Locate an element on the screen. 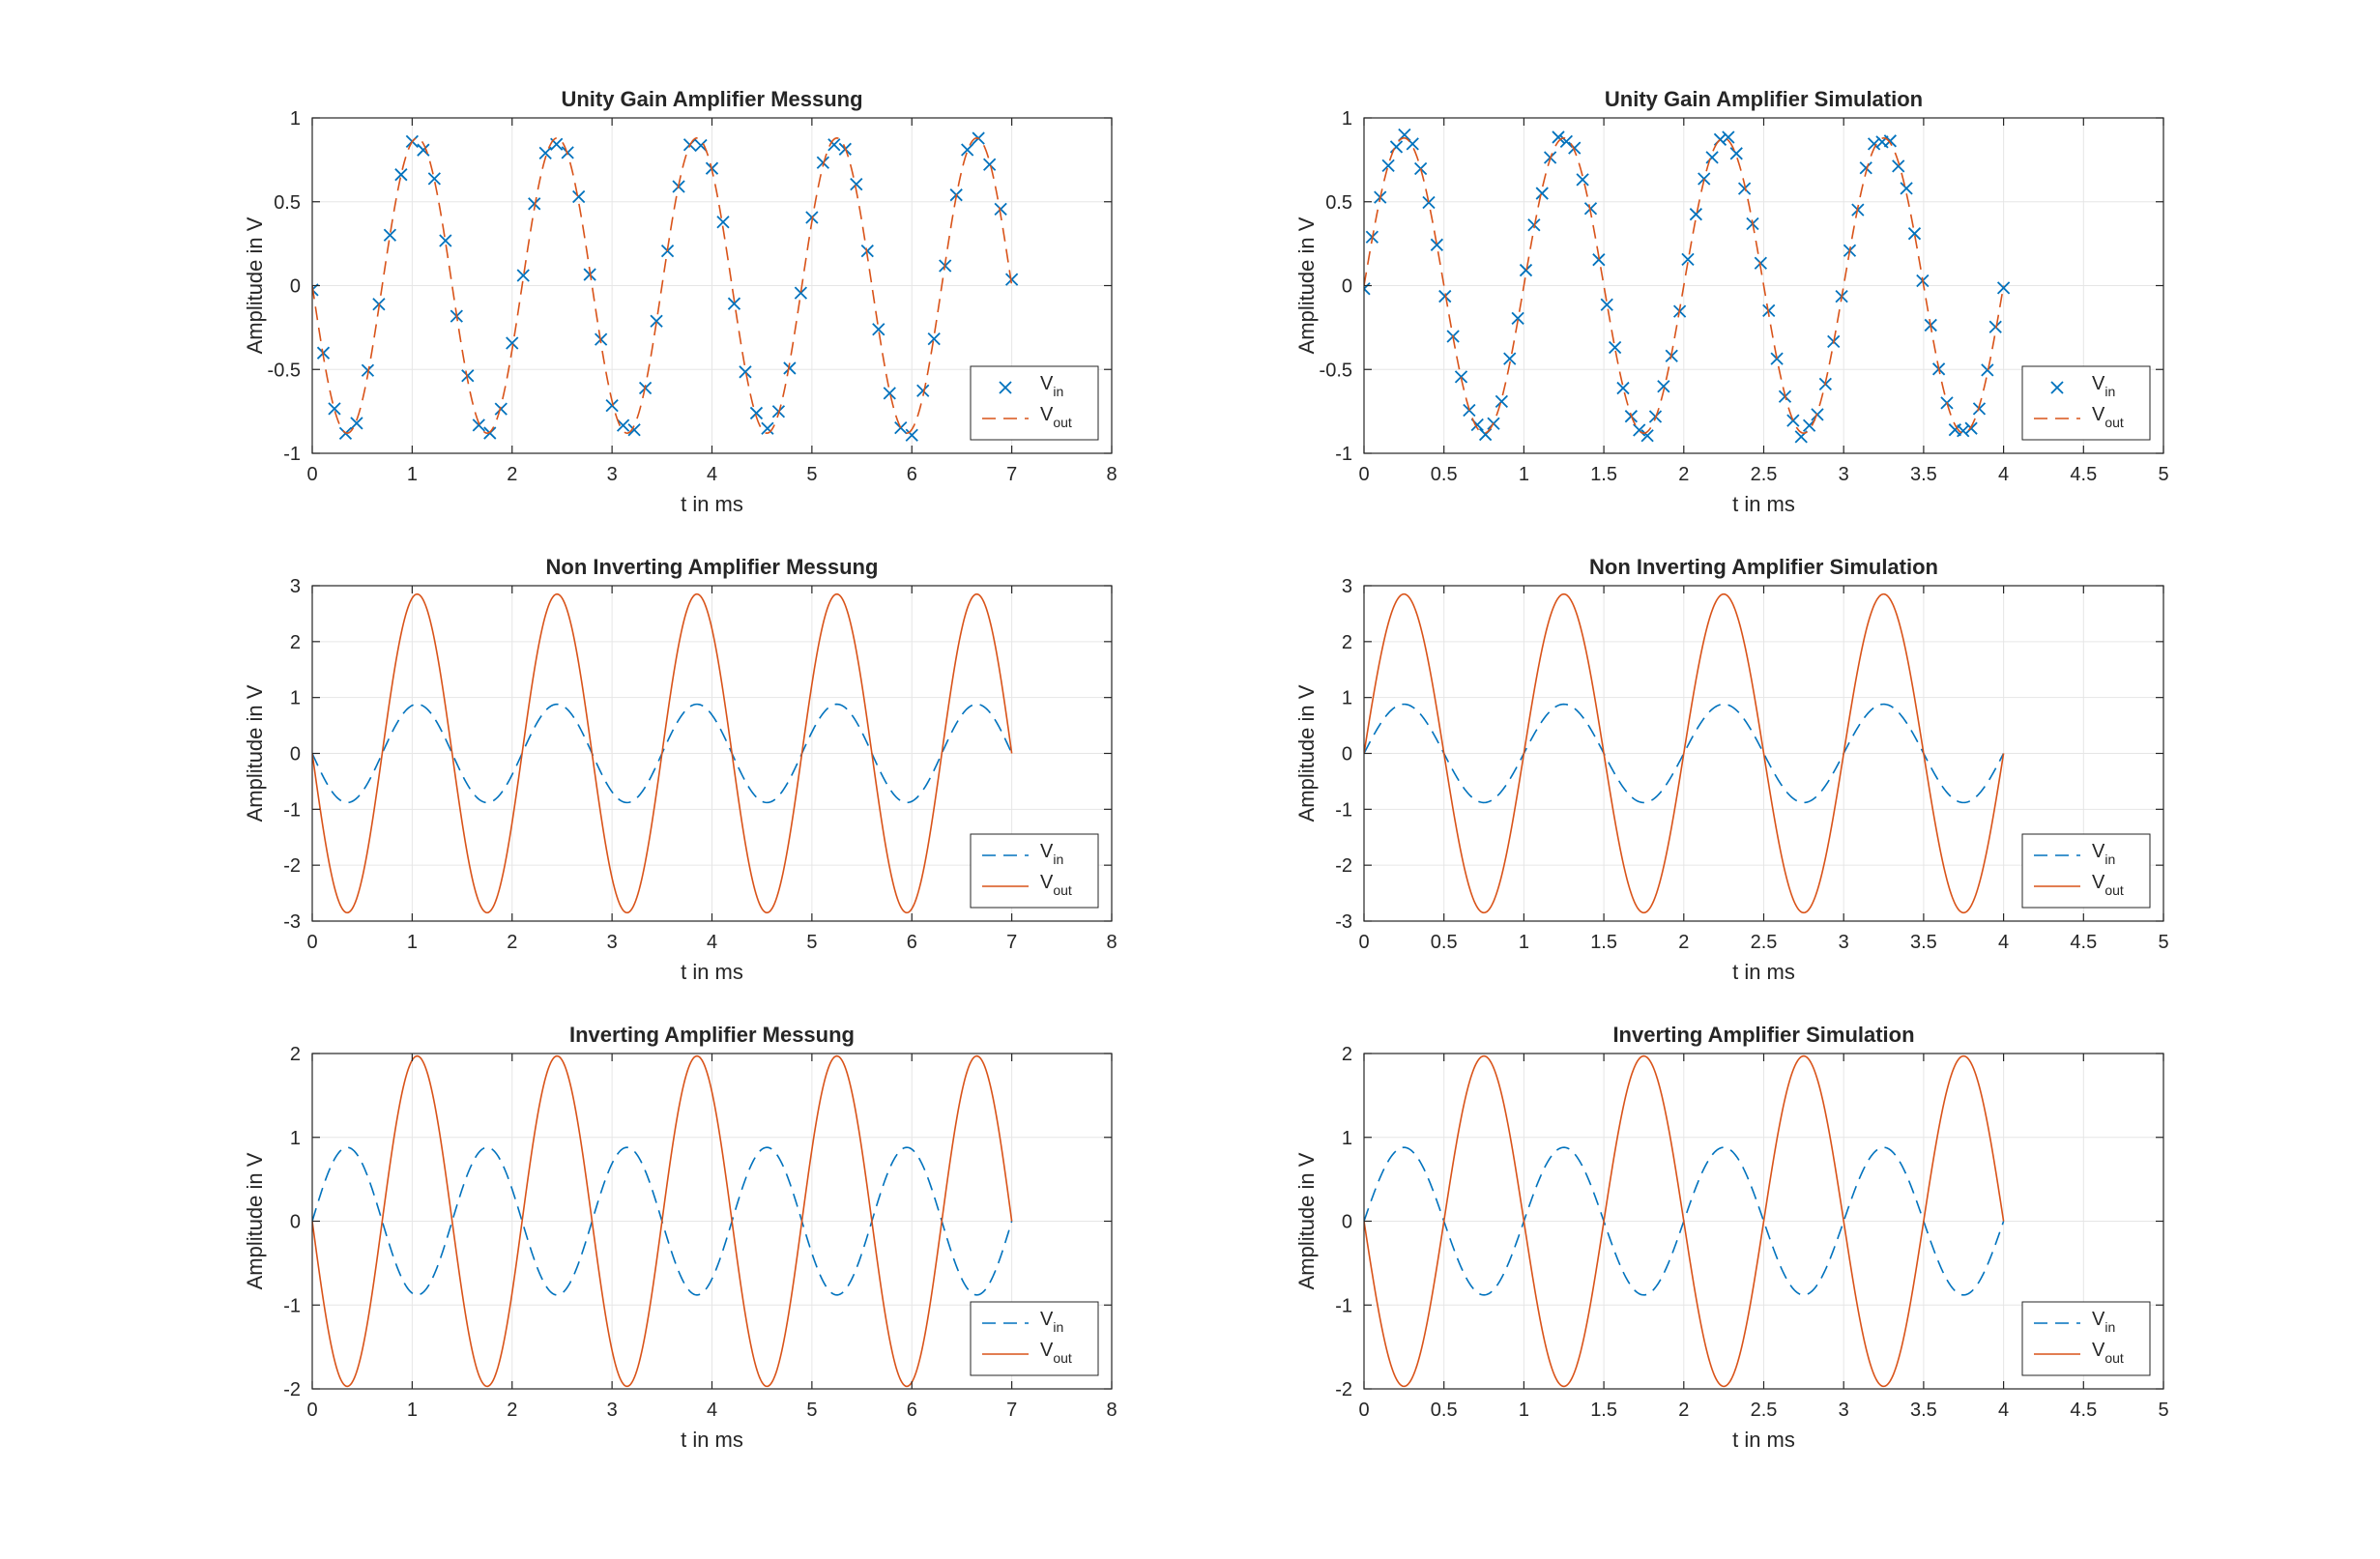 This screenshot has height=1559, width=2380. y-tick-label: 3 is located at coordinates (1347, 586).